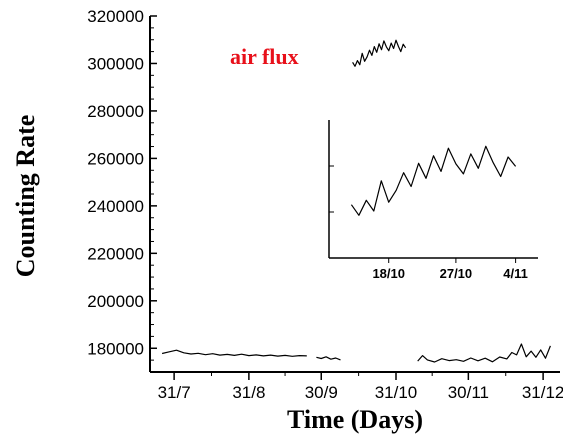 The image size is (563, 441). What do you see at coordinates (468, 392) in the screenshot?
I see `x-tick-label: 30/11` at bounding box center [468, 392].